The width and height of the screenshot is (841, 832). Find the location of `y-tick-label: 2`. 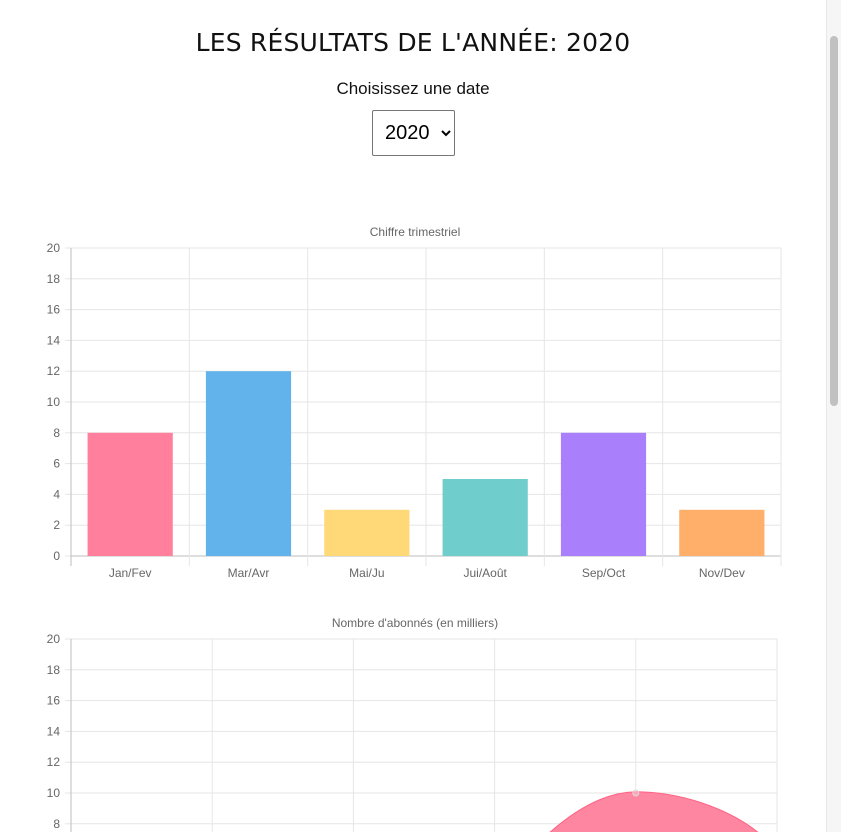

y-tick-label: 2 is located at coordinates (56, 525).